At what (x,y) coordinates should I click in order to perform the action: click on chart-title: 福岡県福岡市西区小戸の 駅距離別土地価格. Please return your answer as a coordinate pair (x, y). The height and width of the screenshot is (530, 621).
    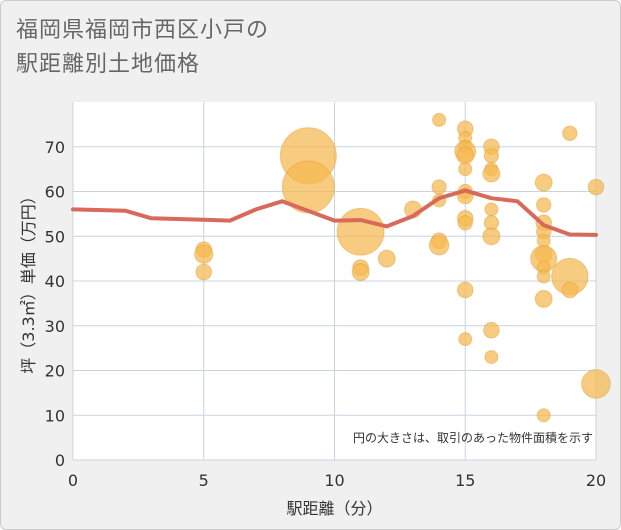
    Looking at the image, I should click on (143, 47).